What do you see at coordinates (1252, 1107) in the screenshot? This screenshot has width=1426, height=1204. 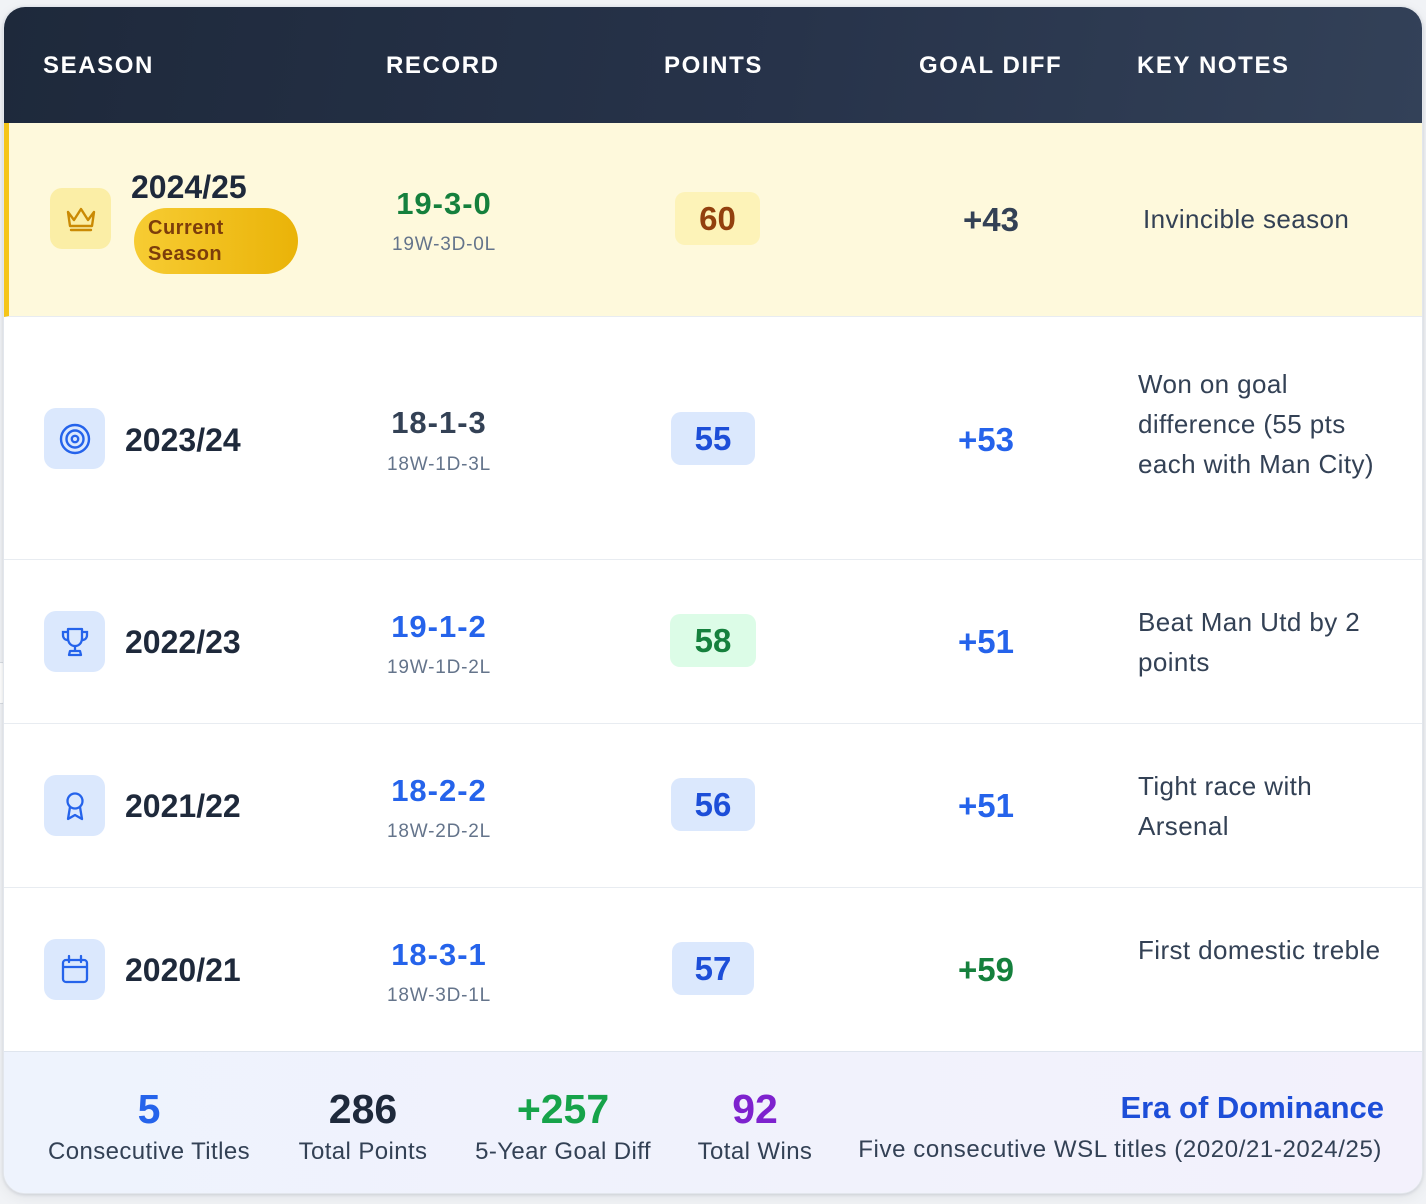 I see `era-title: Era of Dominance` at bounding box center [1252, 1107].